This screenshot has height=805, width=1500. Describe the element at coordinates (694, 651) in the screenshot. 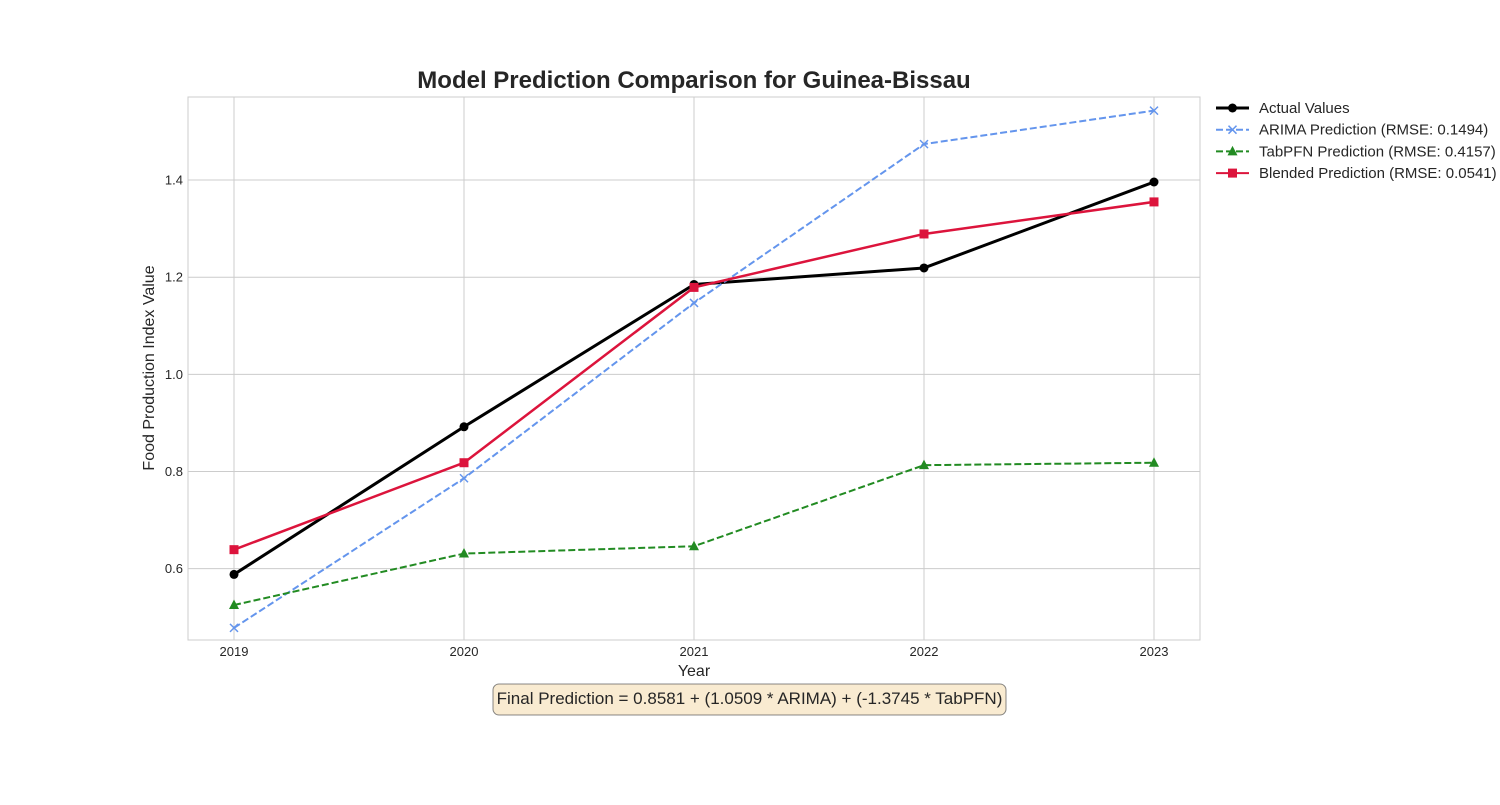

I see `x-tick-label: 2021` at that location.